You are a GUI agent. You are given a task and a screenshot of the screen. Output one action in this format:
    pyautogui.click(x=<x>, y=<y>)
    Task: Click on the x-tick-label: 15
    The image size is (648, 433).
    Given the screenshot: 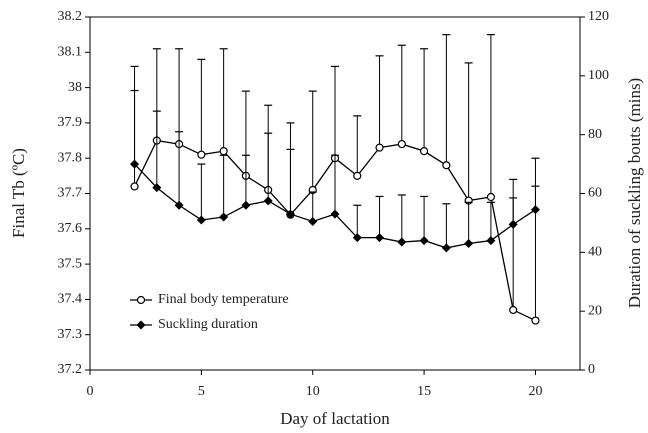 What is the action you would take?
    pyautogui.click(x=424, y=391)
    